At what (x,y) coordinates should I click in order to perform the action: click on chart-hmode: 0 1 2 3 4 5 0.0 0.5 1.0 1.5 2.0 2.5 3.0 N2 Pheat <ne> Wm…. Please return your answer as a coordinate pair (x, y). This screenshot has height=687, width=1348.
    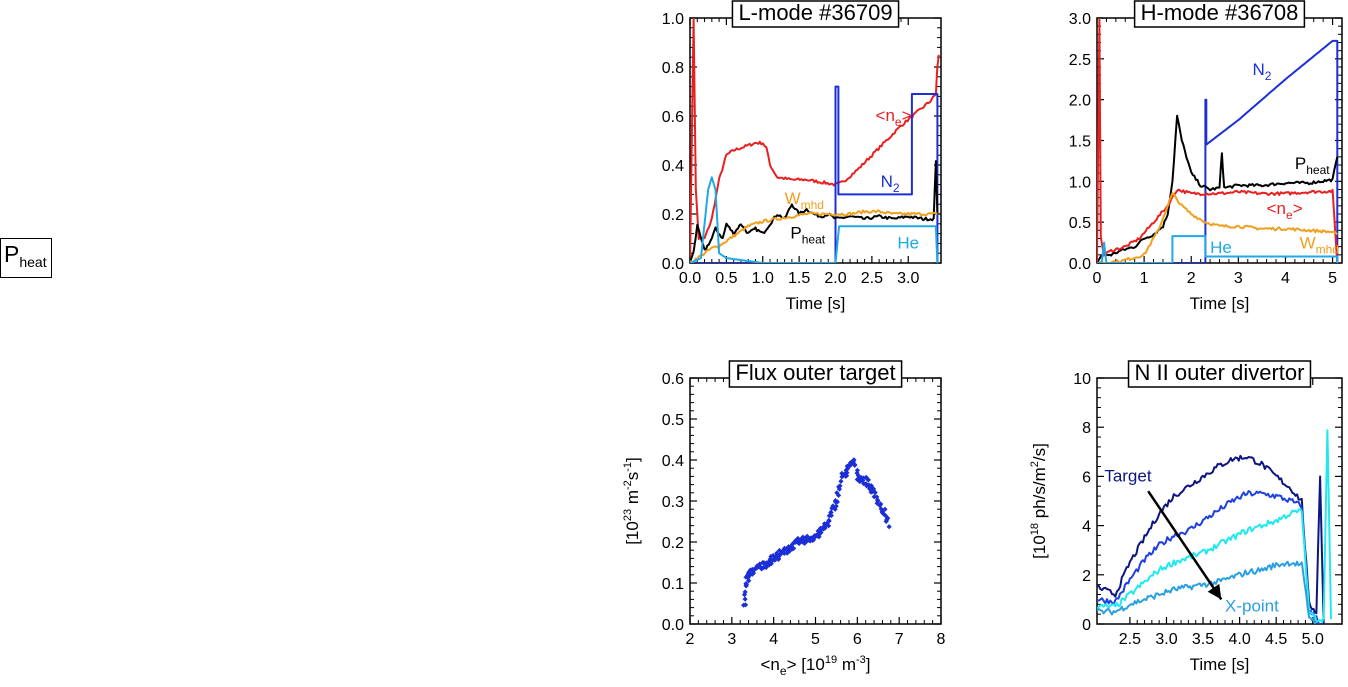
    Looking at the image, I should click on (1206, 156).